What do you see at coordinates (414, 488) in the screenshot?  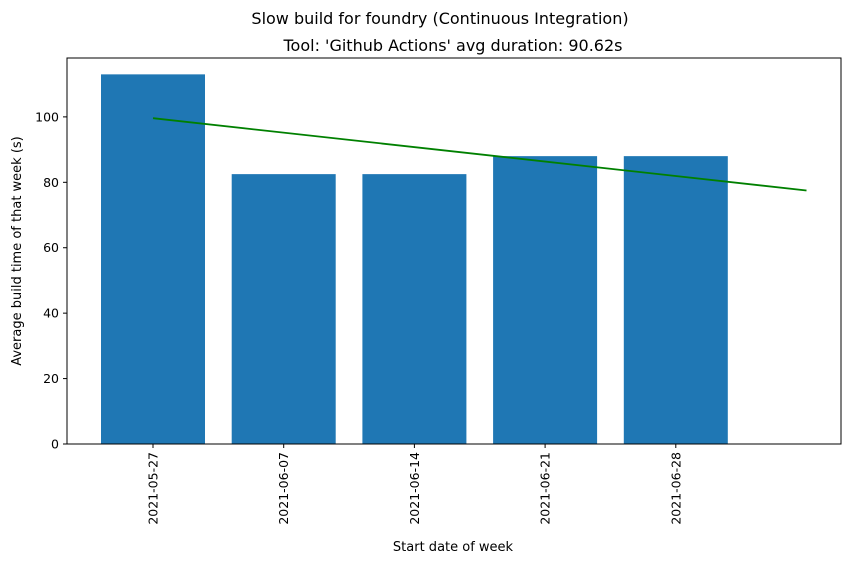 I see `x-tick-label: 2021-06-14` at bounding box center [414, 488].